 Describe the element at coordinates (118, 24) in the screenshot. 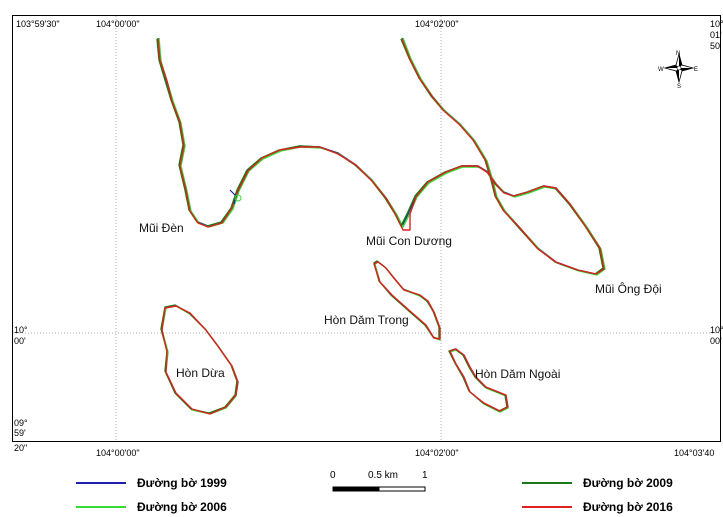

I see `coord-top-1: 104°00'00"` at that location.